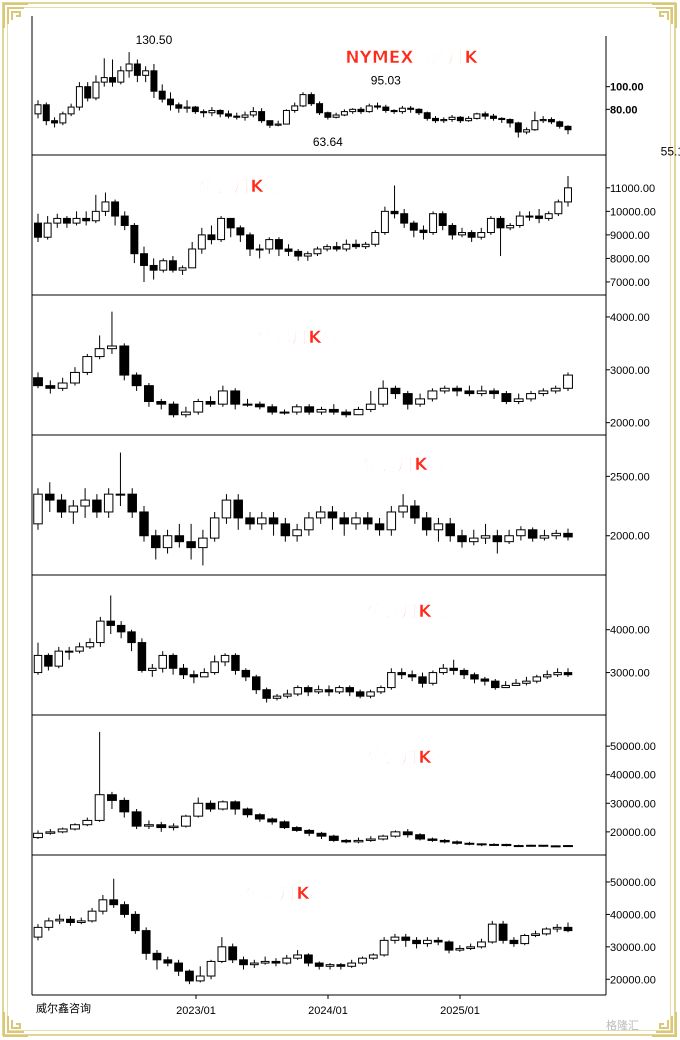  Describe the element at coordinates (630, 424) in the screenshot. I see `y-tick-label: 2000.00` at that location.